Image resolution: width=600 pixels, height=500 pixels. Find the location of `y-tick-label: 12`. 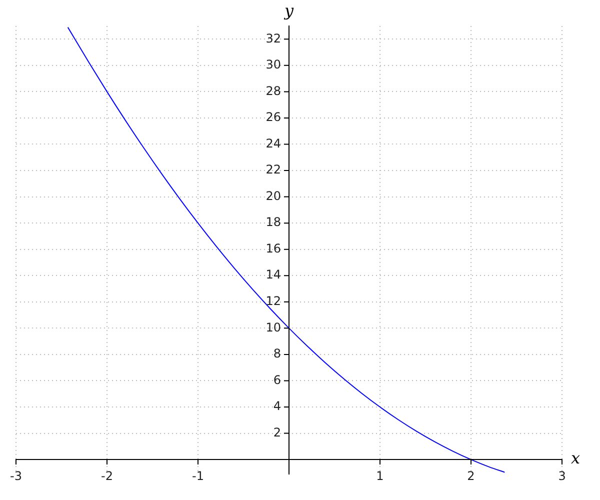

y-tick-label: 12 is located at coordinates (273, 301).